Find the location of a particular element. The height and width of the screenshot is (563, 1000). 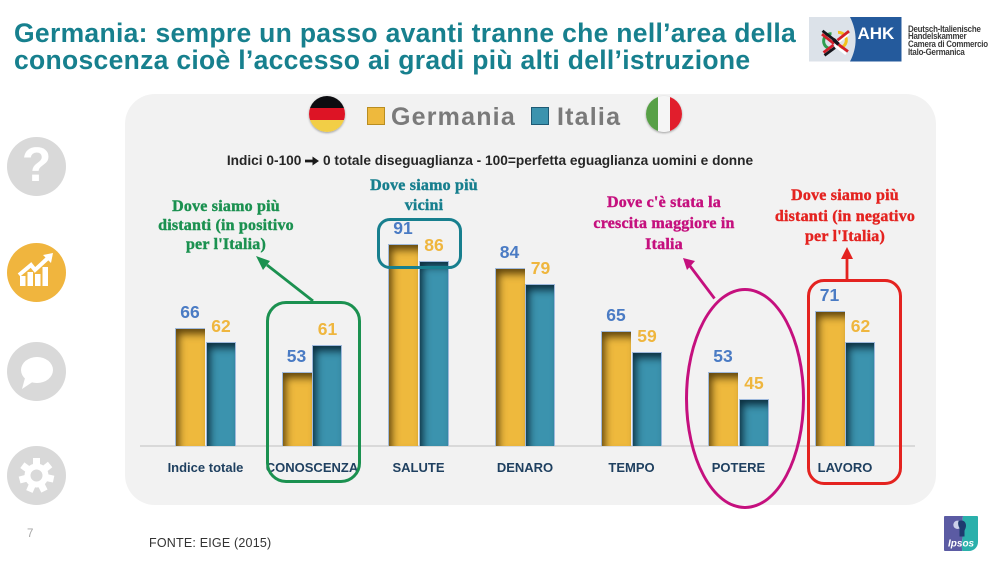

svg-text: Ipsos is located at coordinates (961, 544).